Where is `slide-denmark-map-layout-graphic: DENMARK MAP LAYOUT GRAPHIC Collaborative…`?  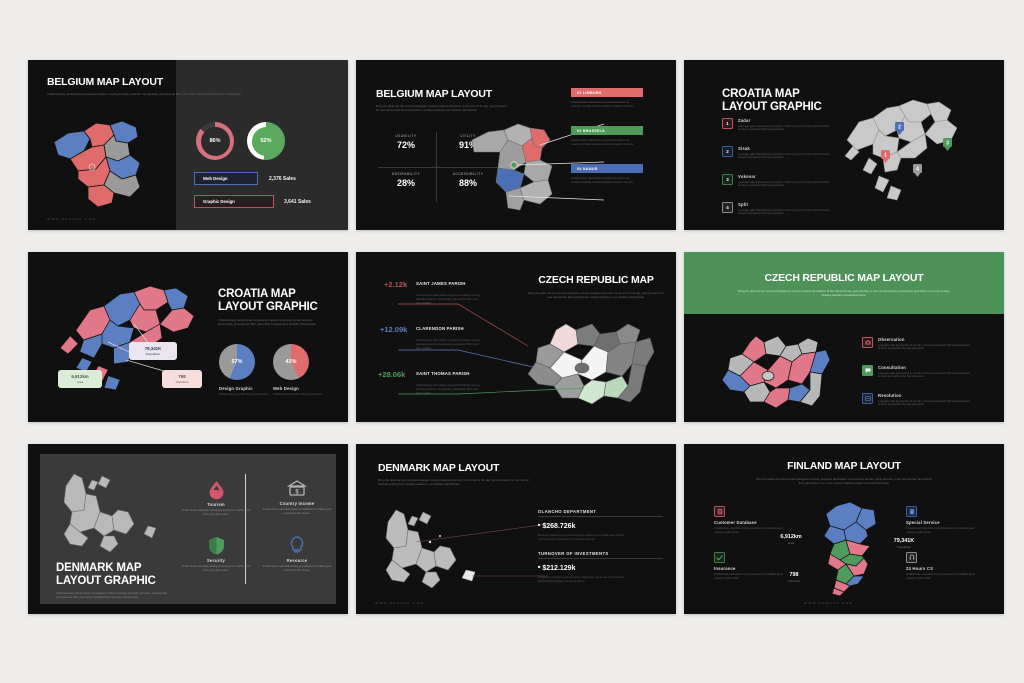
slide-denmark-map-layout-graphic: DENMARK MAP LAYOUT GRAPHIC Collaborative… is located at coordinates (188, 529).